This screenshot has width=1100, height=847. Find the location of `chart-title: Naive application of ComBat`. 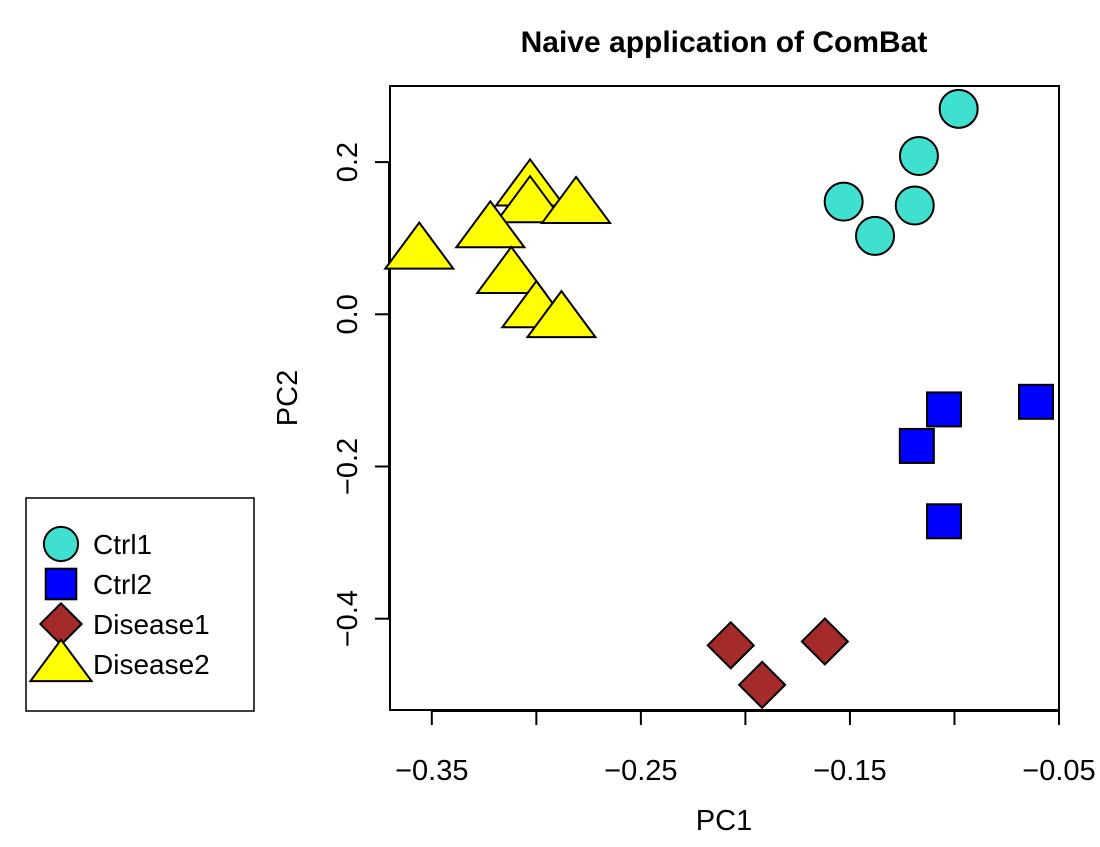

chart-title: Naive application of ComBat is located at coordinates (724, 42).